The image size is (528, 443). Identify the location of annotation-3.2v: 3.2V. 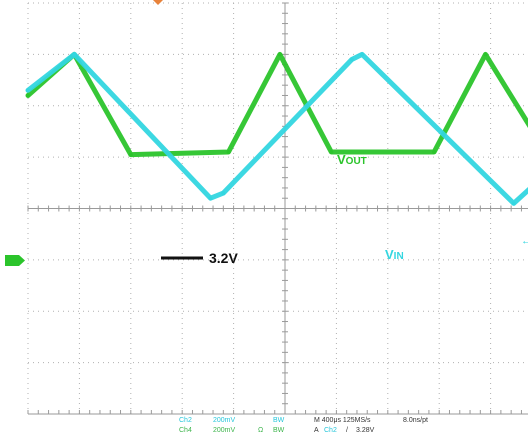
(223, 258).